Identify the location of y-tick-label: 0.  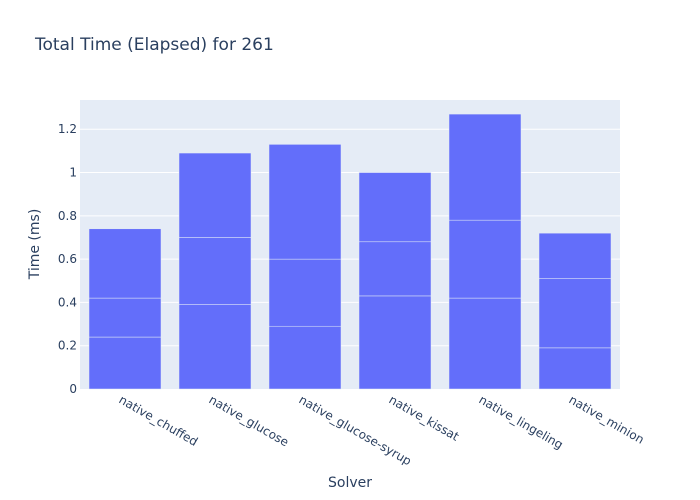
(73, 389).